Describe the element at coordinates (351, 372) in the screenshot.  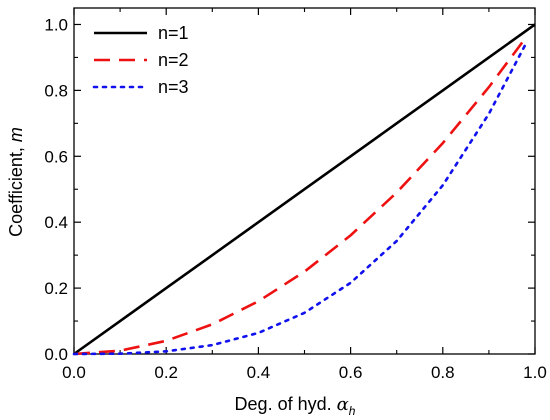
I see `x-tick-label: 0.6` at that location.